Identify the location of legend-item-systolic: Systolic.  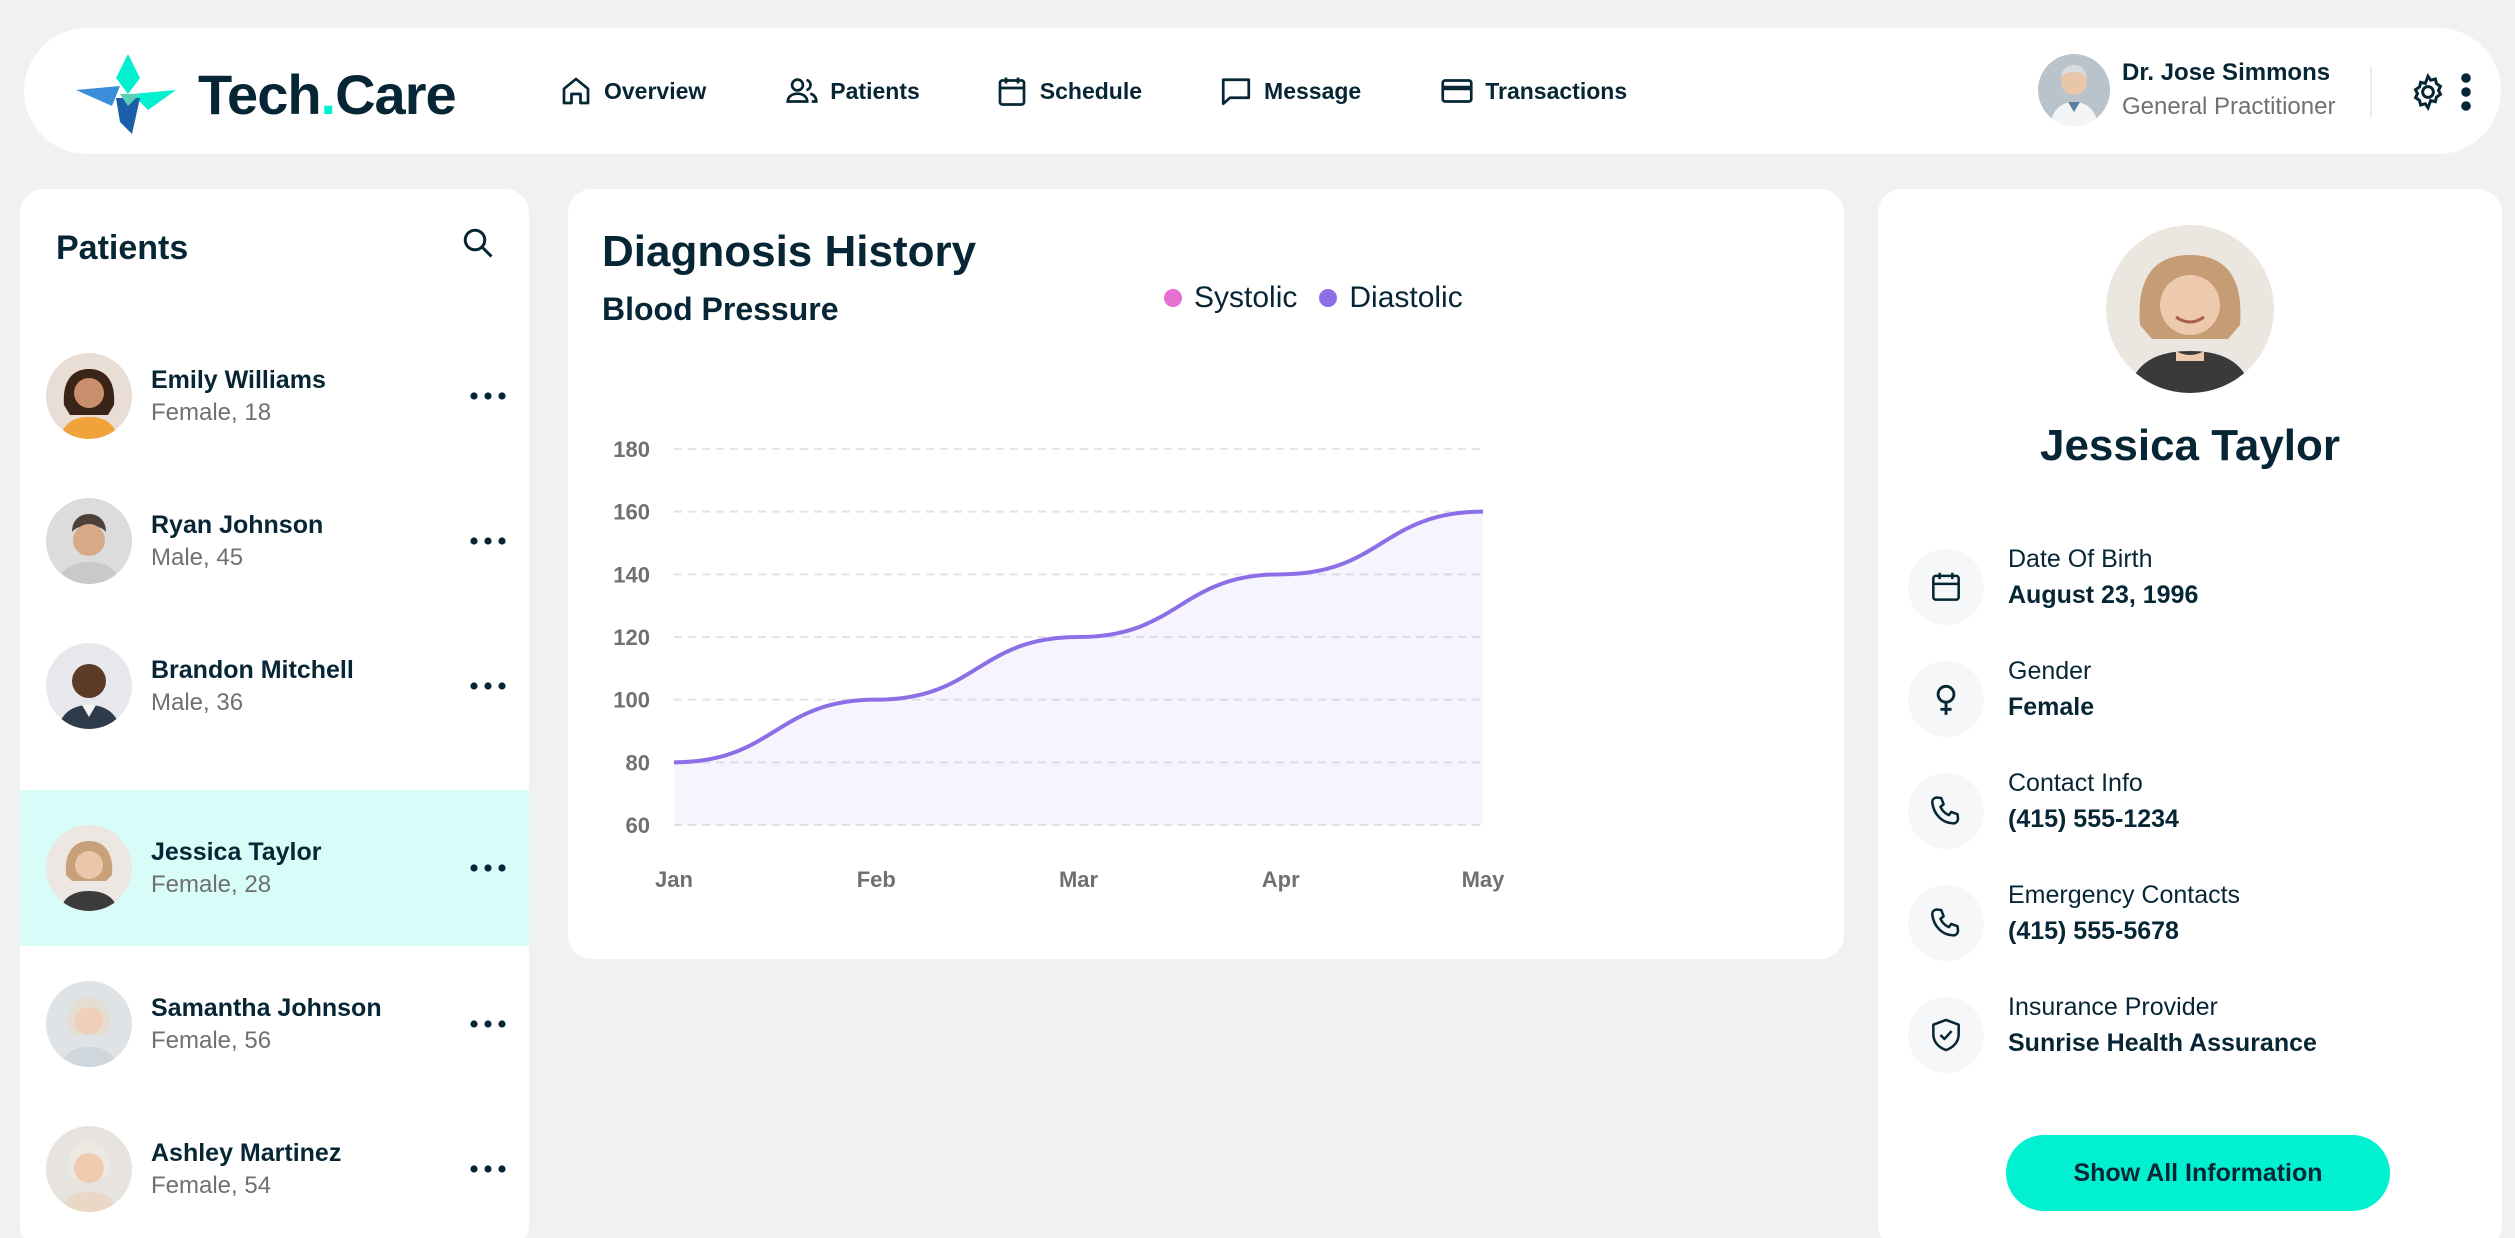
(1230, 298).